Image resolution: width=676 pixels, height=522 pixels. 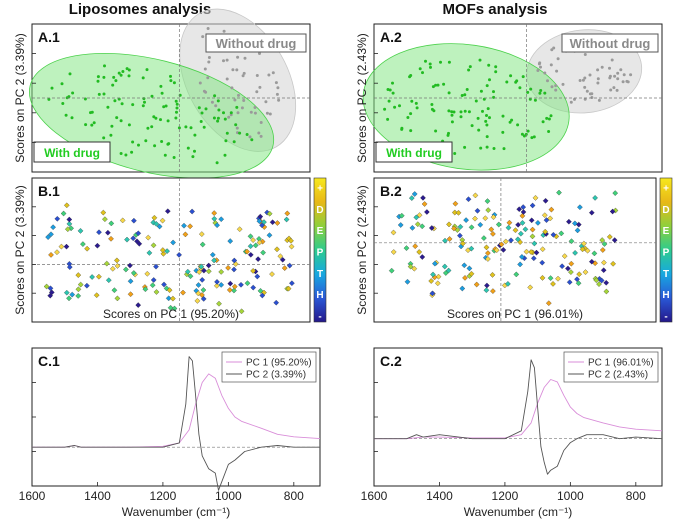 I want to click on annotation-box-with-drug, so click(x=414, y=152).